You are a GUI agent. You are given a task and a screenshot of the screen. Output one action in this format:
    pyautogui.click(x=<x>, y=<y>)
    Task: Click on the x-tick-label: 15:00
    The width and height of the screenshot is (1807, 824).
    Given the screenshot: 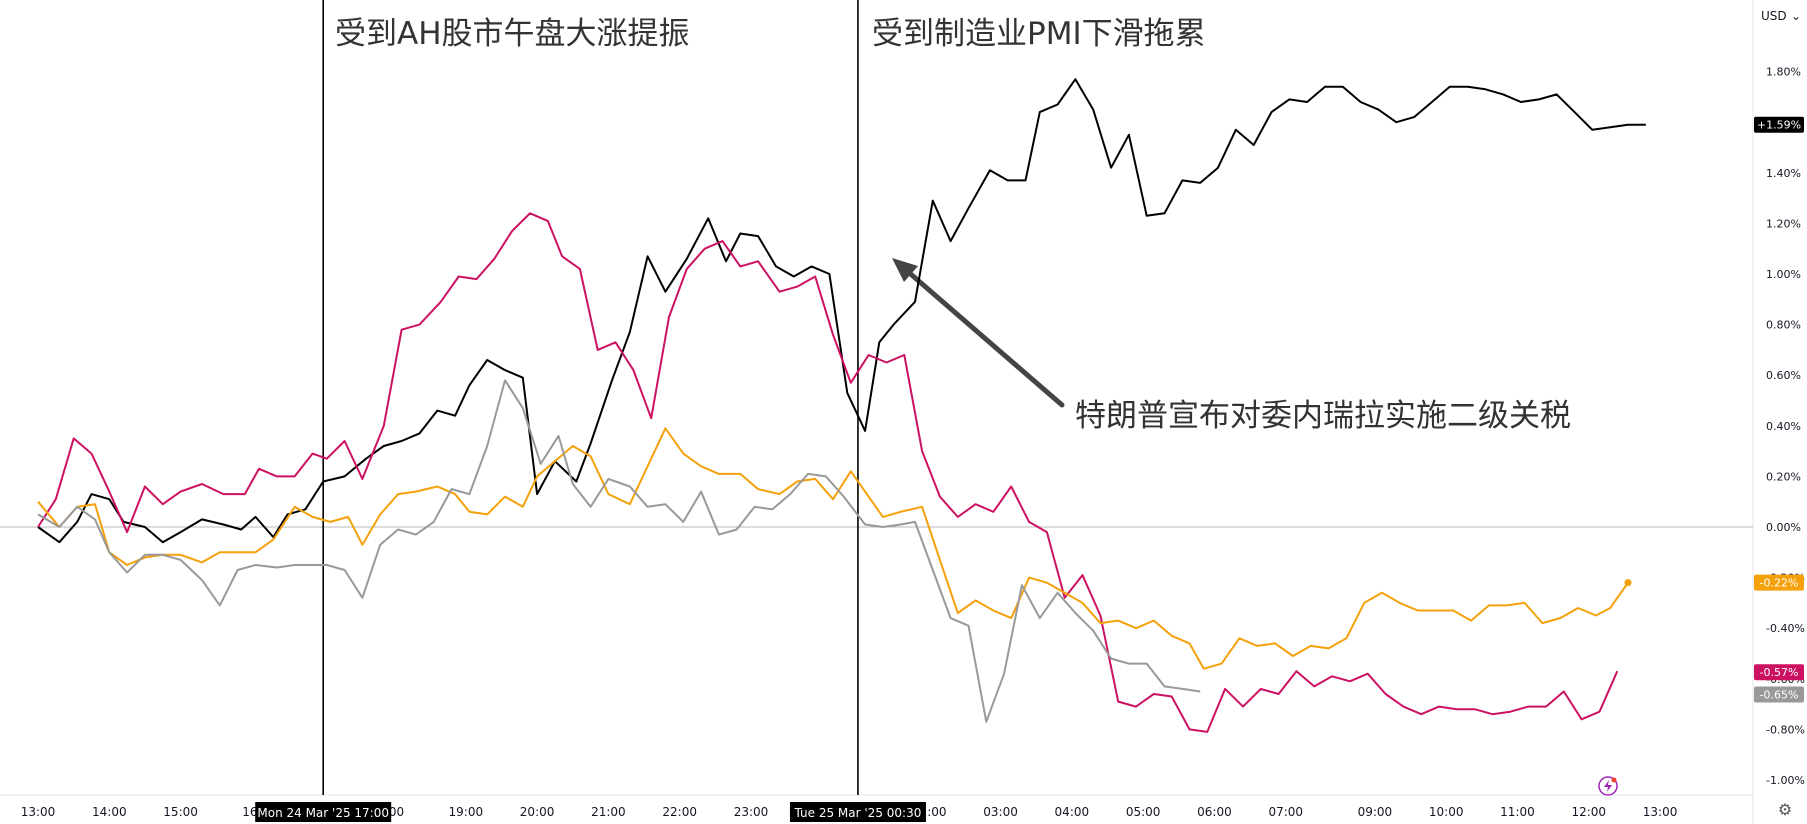 What is the action you would take?
    pyautogui.click(x=180, y=812)
    